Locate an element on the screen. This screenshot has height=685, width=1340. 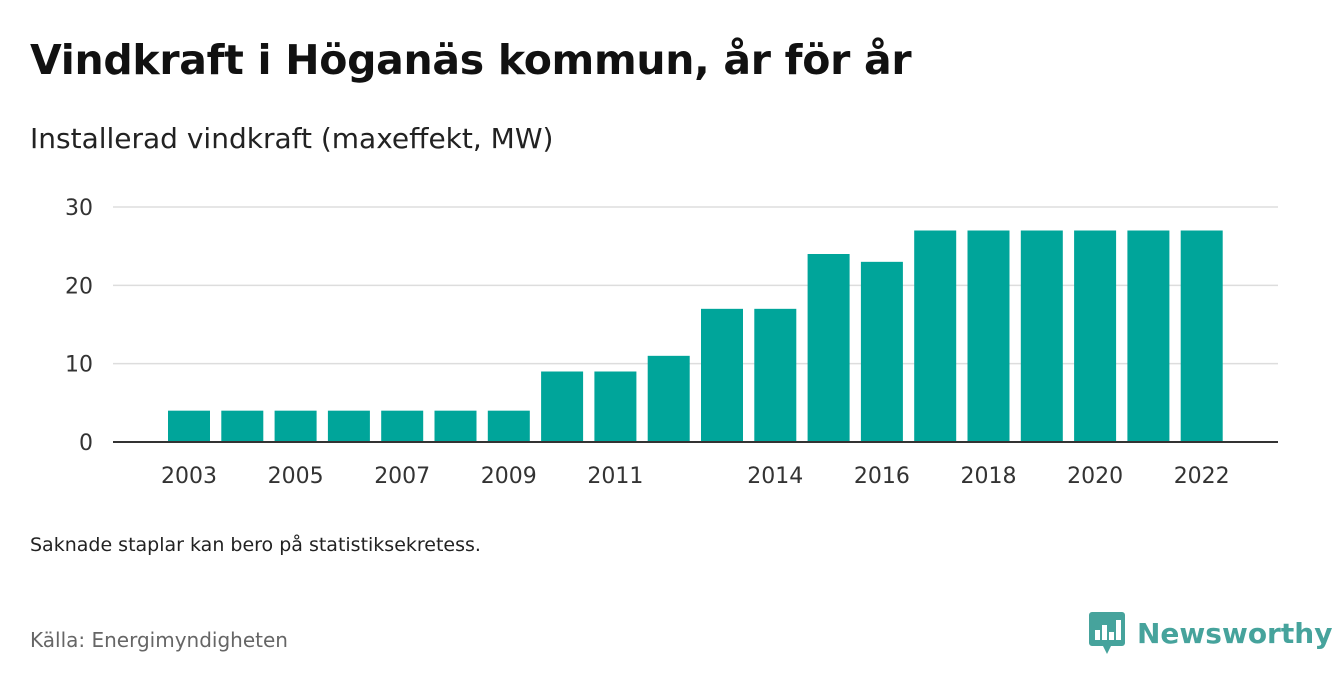
bar-2014 is located at coordinates (775, 375).